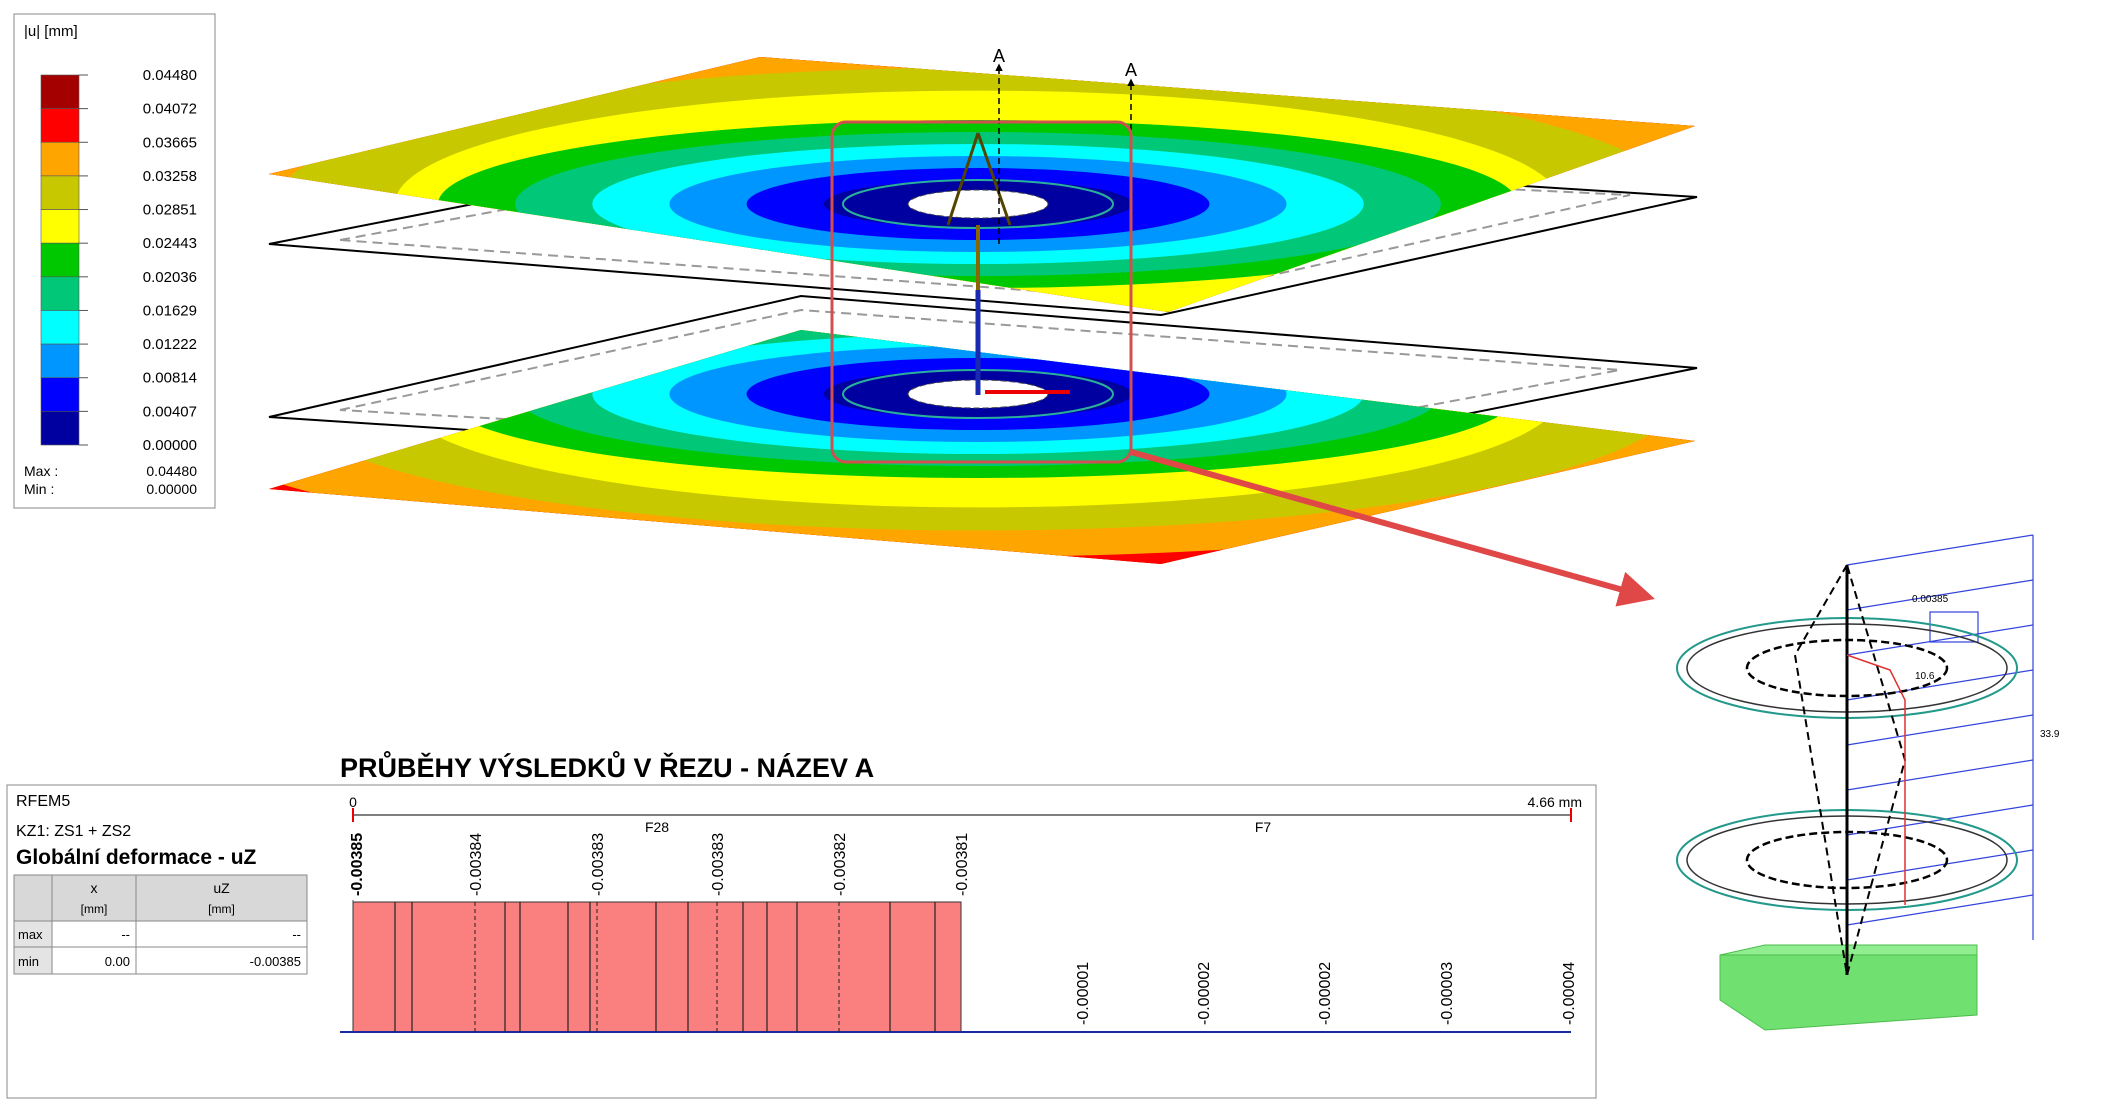 The height and width of the screenshot is (1101, 2105). I want to click on legend-label: 0.03665, so click(170, 142).